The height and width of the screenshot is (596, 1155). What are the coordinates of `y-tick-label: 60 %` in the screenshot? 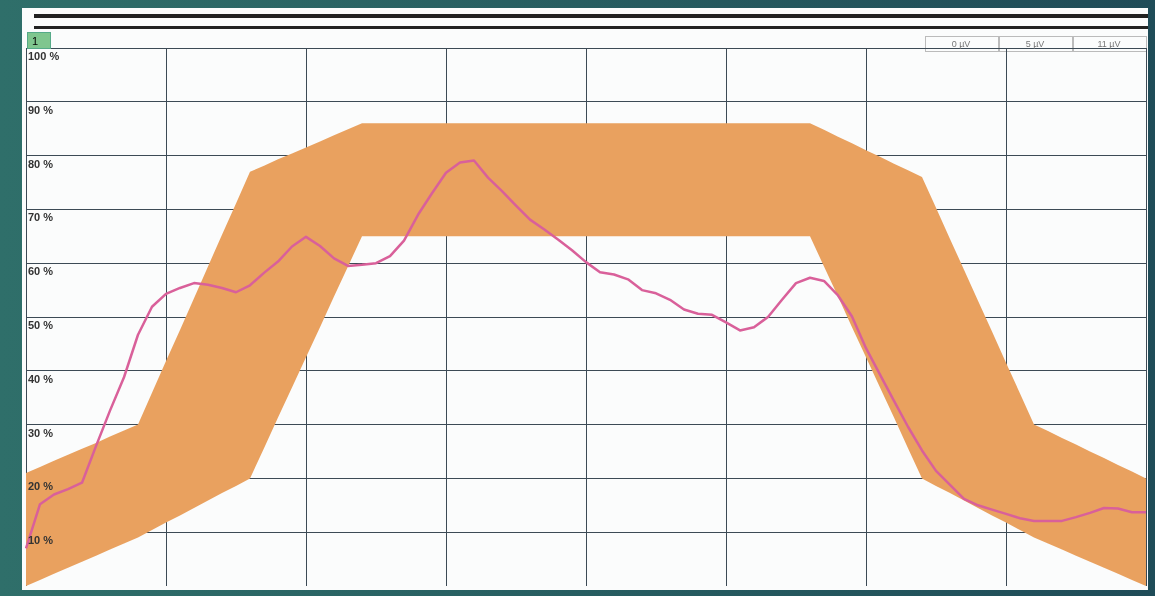 It's located at (41, 271).